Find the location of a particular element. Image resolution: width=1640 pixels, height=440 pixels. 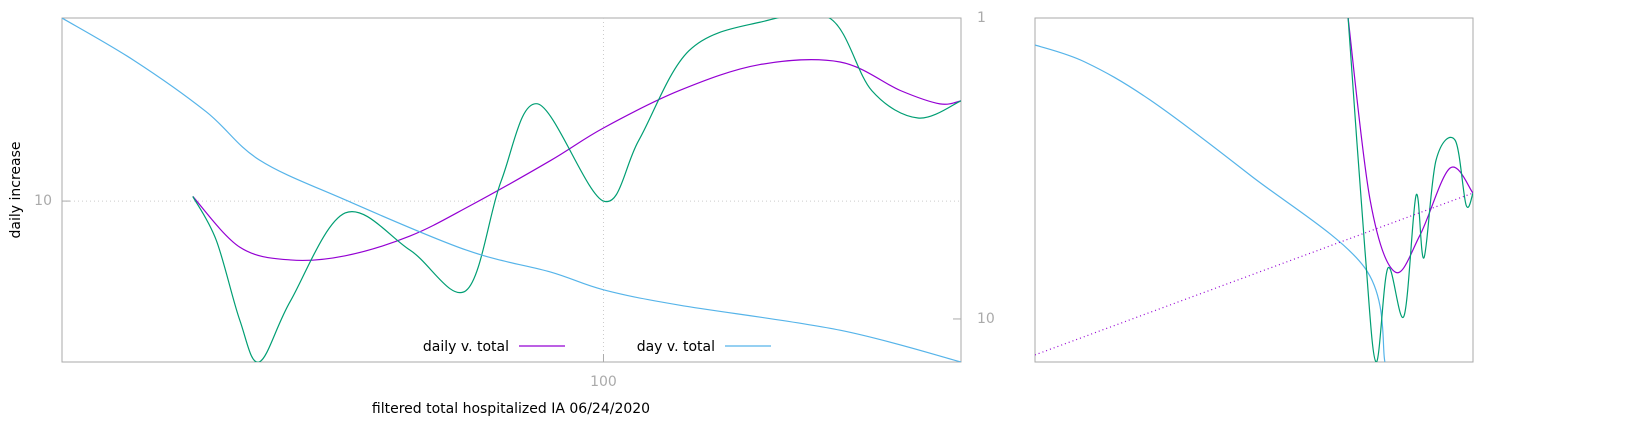

legend-label: day v. total is located at coordinates (676, 347).